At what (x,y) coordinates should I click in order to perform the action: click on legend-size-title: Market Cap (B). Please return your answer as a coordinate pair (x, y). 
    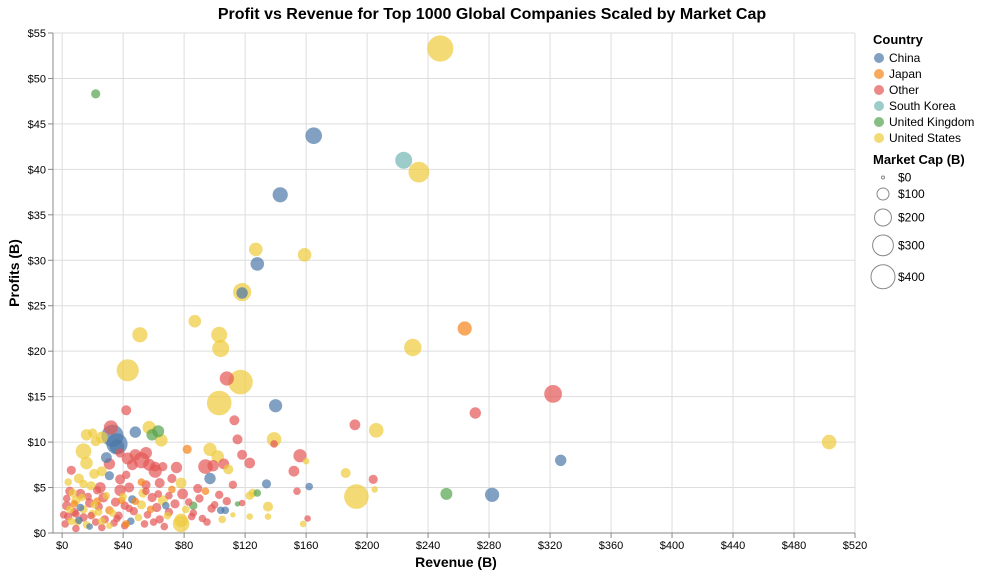
    Looking at the image, I should click on (919, 159).